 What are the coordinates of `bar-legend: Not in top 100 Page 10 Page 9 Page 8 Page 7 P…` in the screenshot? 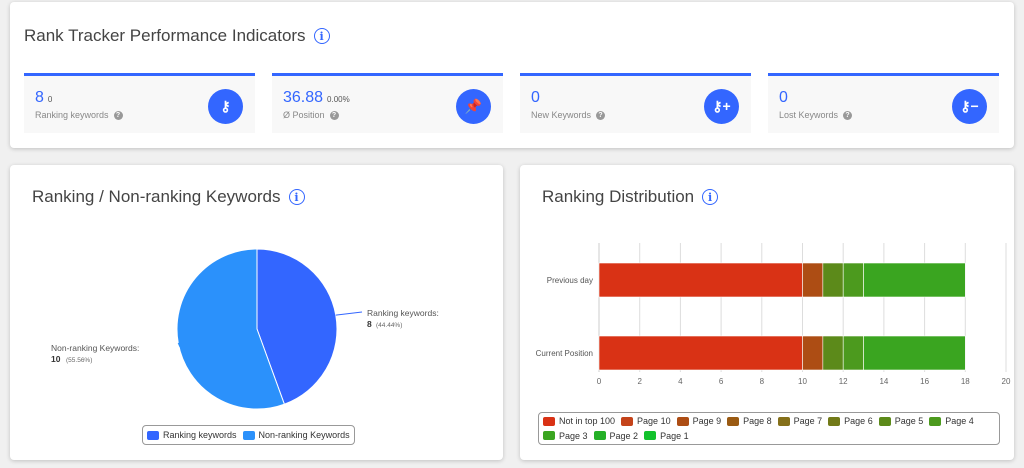 It's located at (769, 428).